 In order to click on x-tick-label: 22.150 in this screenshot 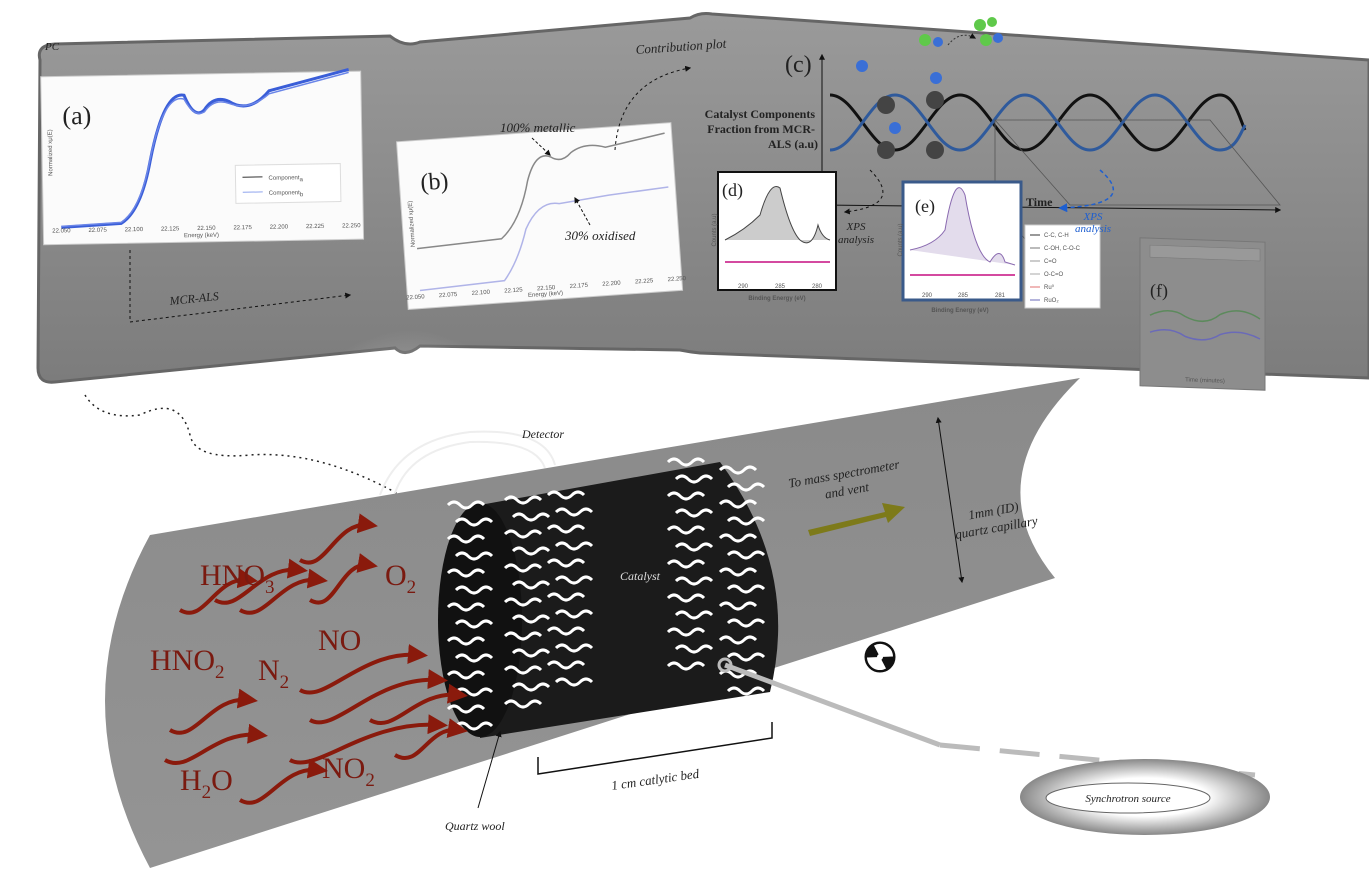, I will do `click(206, 229)`.